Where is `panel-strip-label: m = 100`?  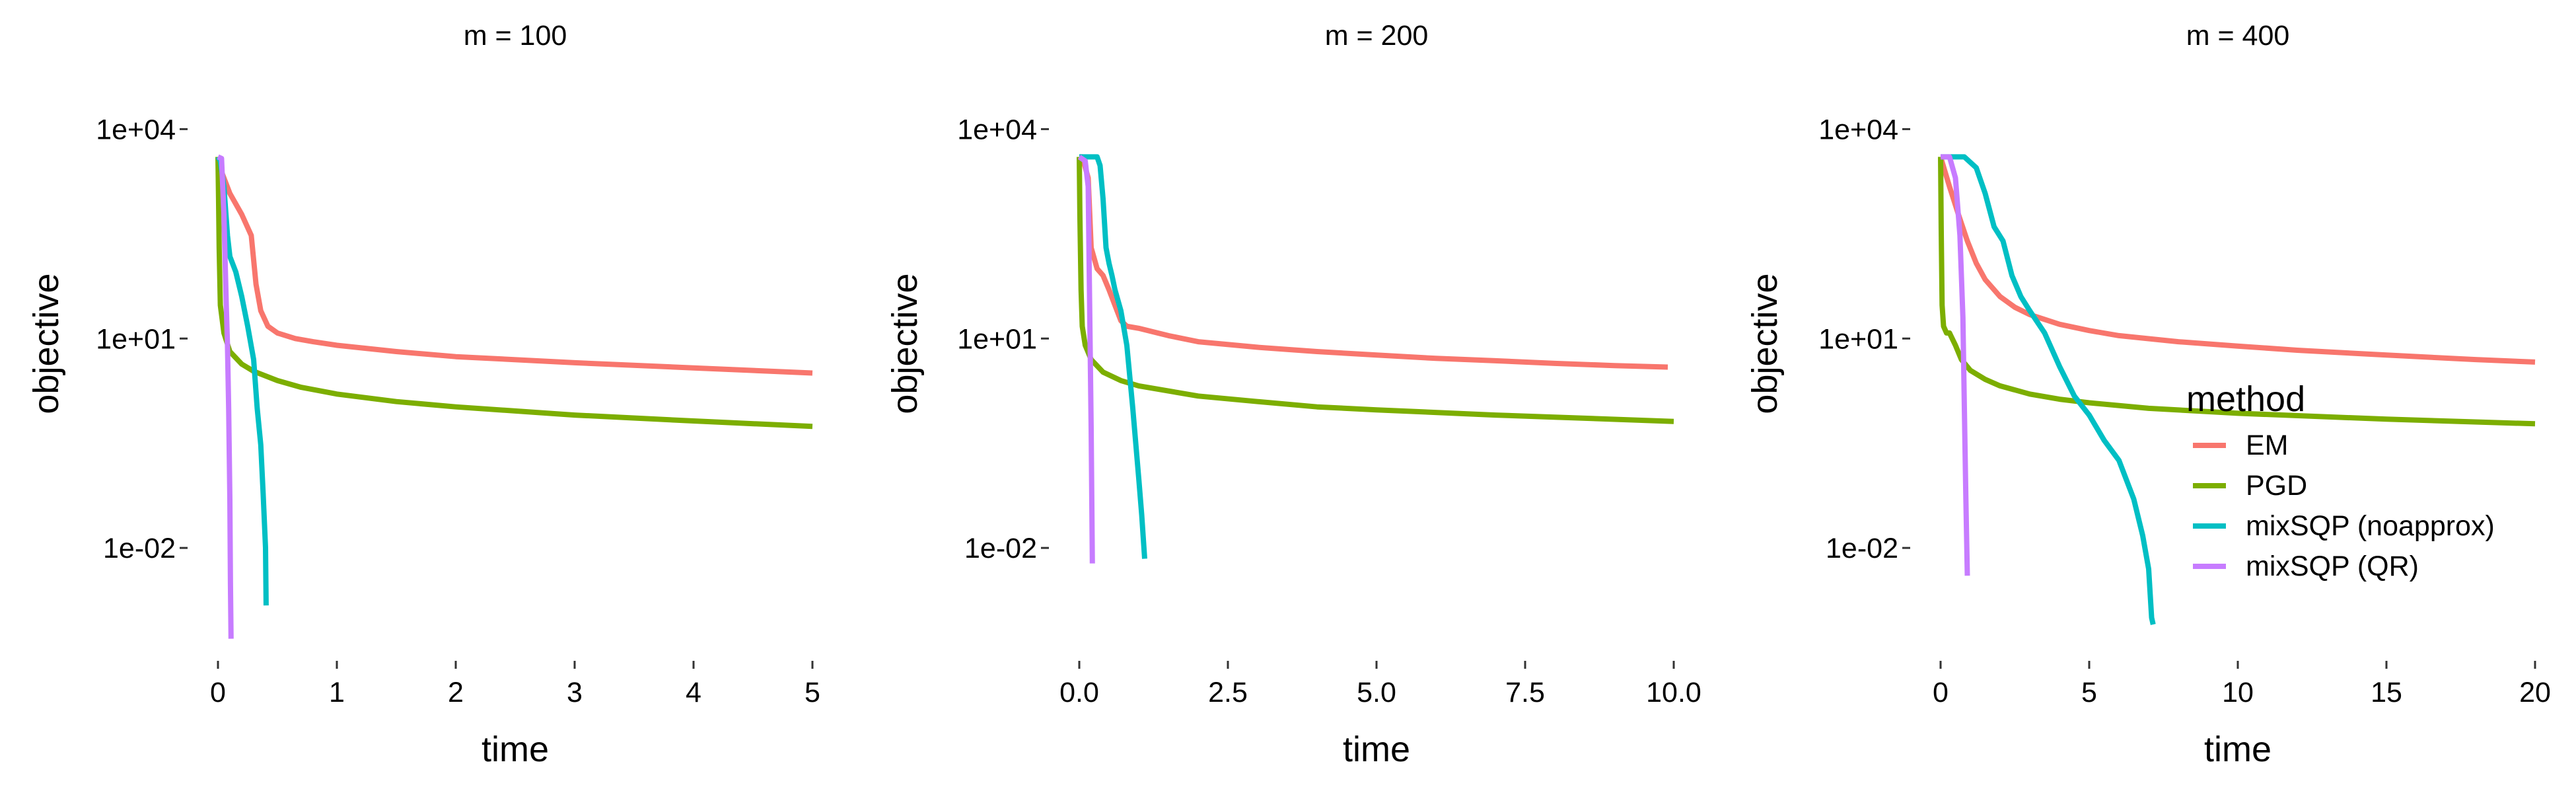
panel-strip-label: m = 100 is located at coordinates (515, 36).